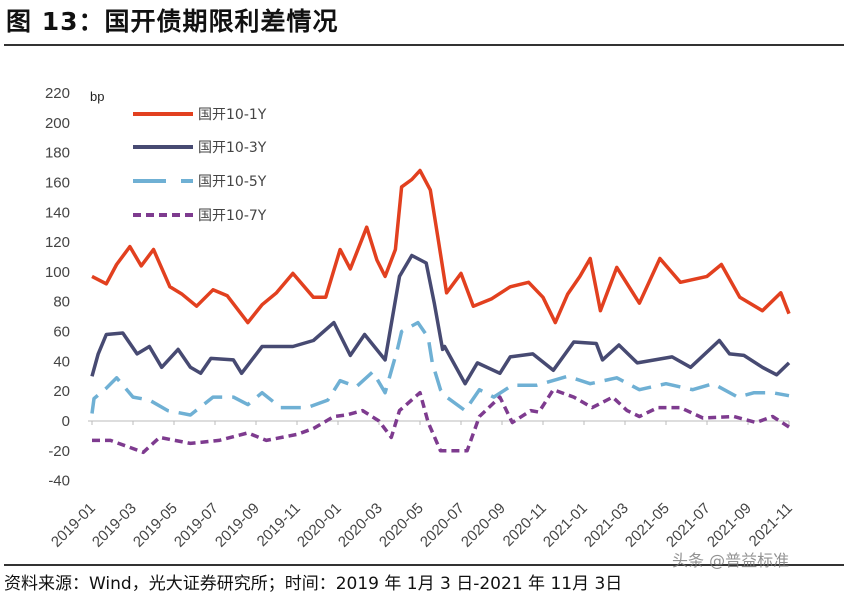 The height and width of the screenshot is (594, 848). What do you see at coordinates (57, 182) in the screenshot?
I see `y-tick-label: 160` at bounding box center [57, 182].